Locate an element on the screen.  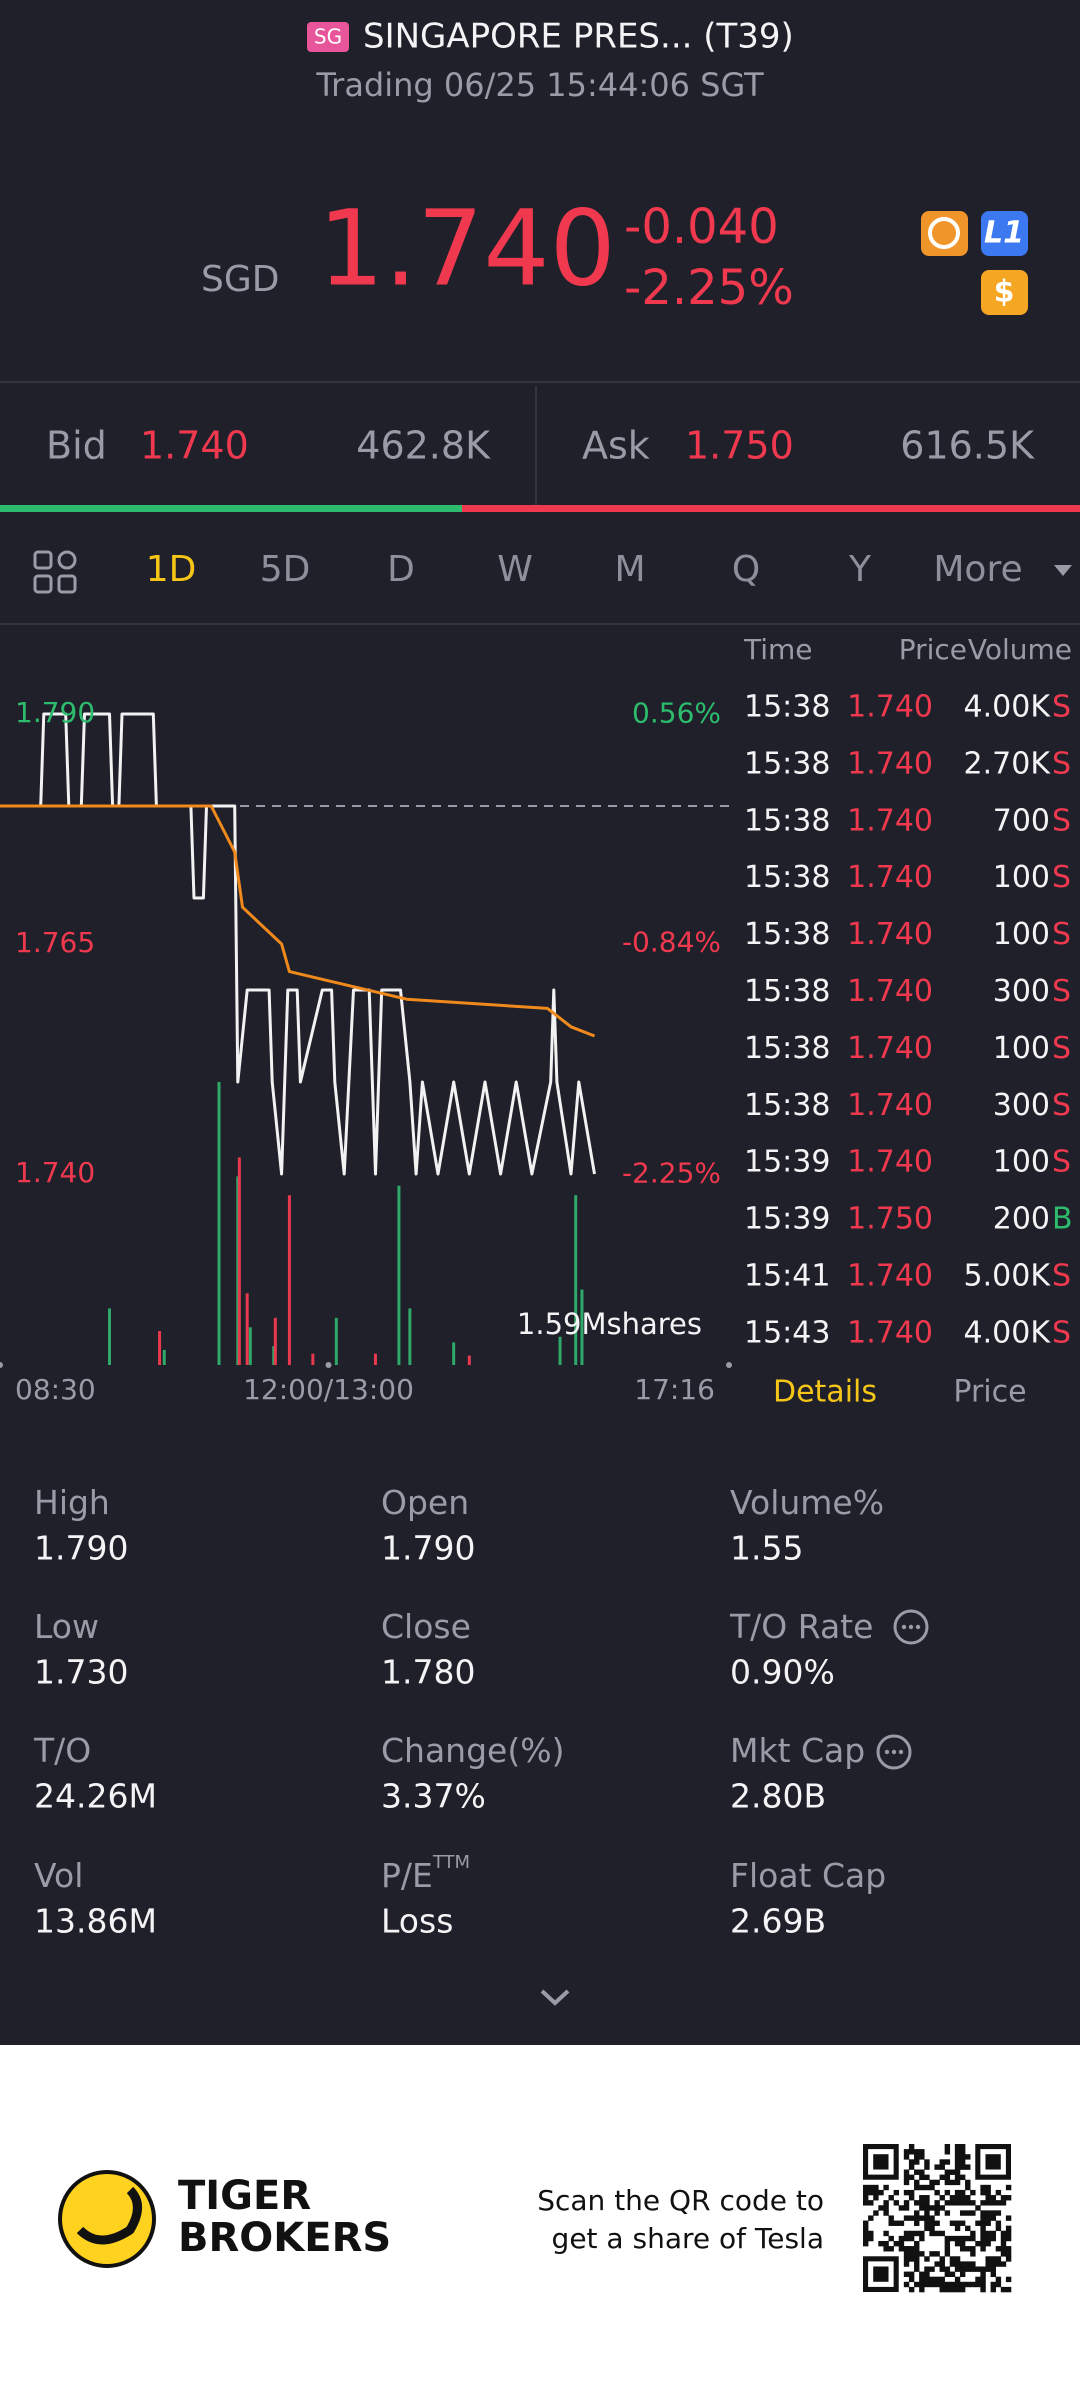
trade-tab: Price is located at coordinates (989, 1392).